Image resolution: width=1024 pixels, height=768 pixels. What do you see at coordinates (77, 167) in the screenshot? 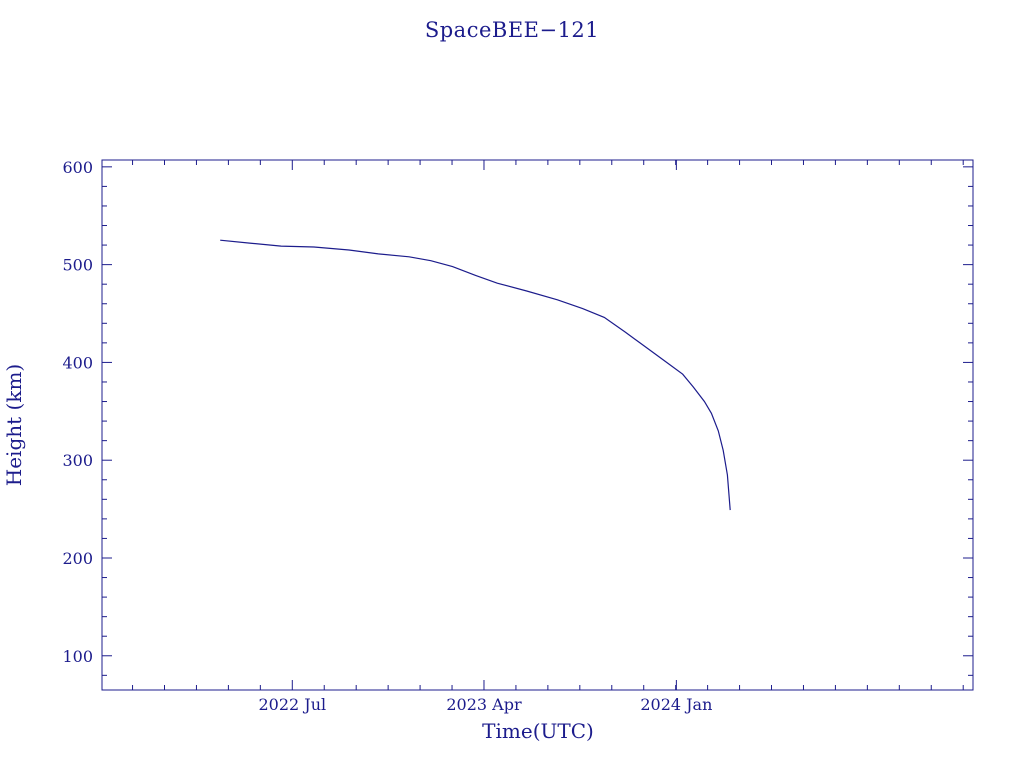
I see `y-tick-label: 600` at bounding box center [77, 167].